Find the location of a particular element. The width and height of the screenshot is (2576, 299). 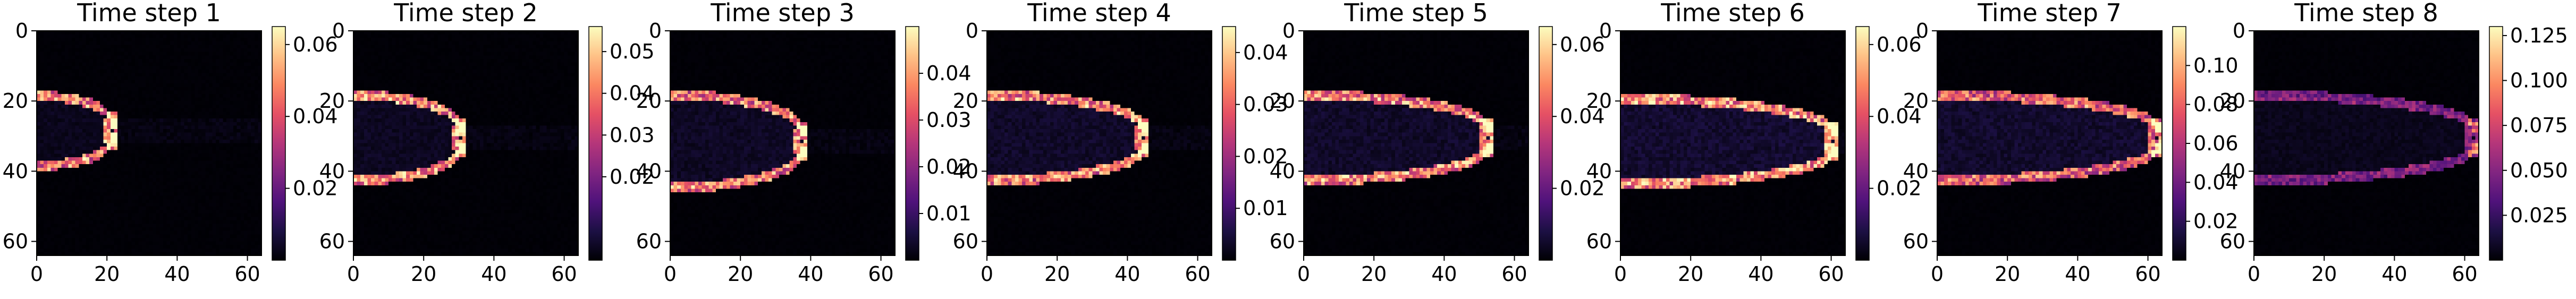

panel-title: Time step 2 is located at coordinates (466, 14).